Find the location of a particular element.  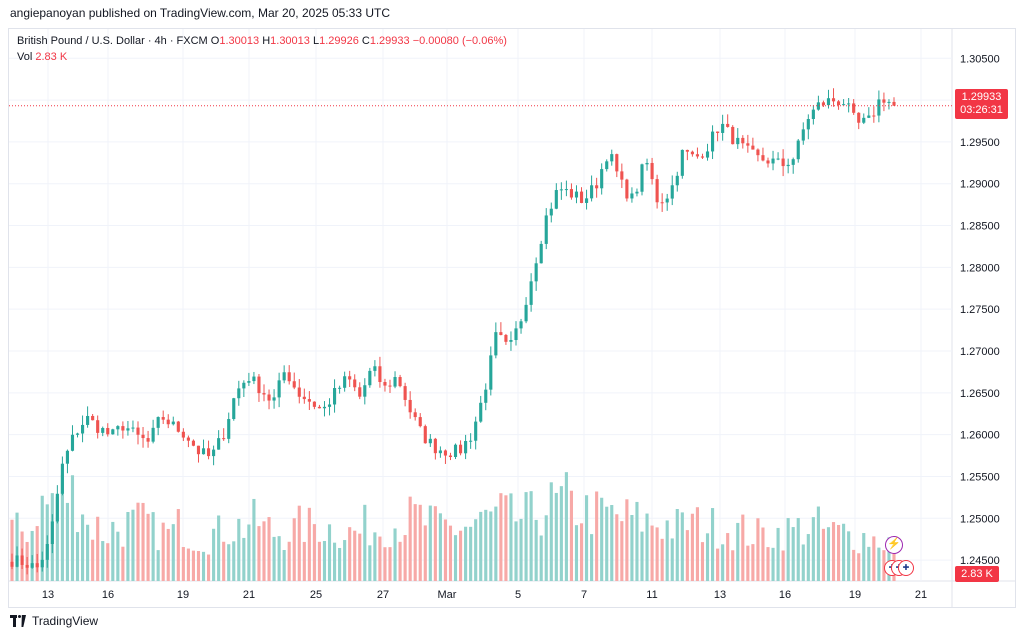

y-tick-label: 1.25000 is located at coordinates (980, 519).